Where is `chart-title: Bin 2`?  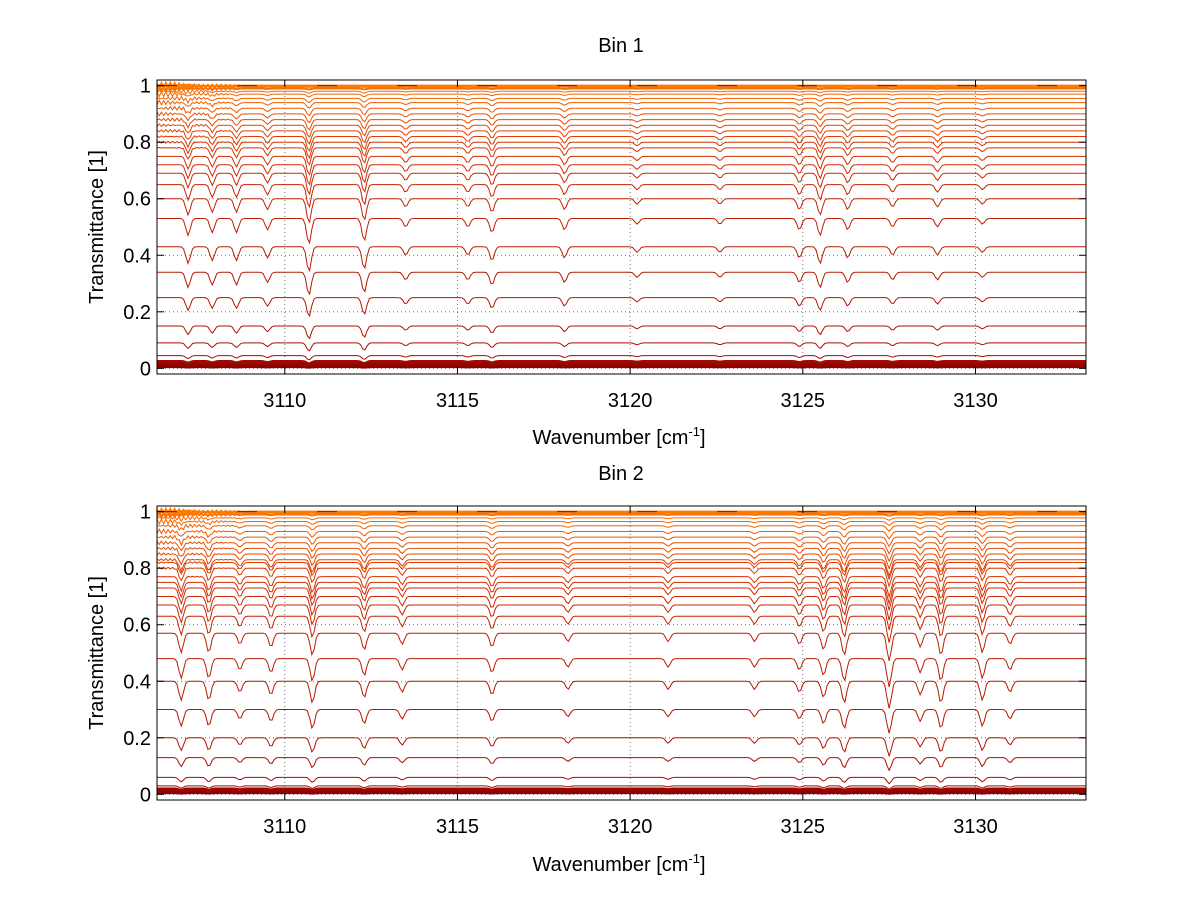 chart-title: Bin 2 is located at coordinates (621, 474).